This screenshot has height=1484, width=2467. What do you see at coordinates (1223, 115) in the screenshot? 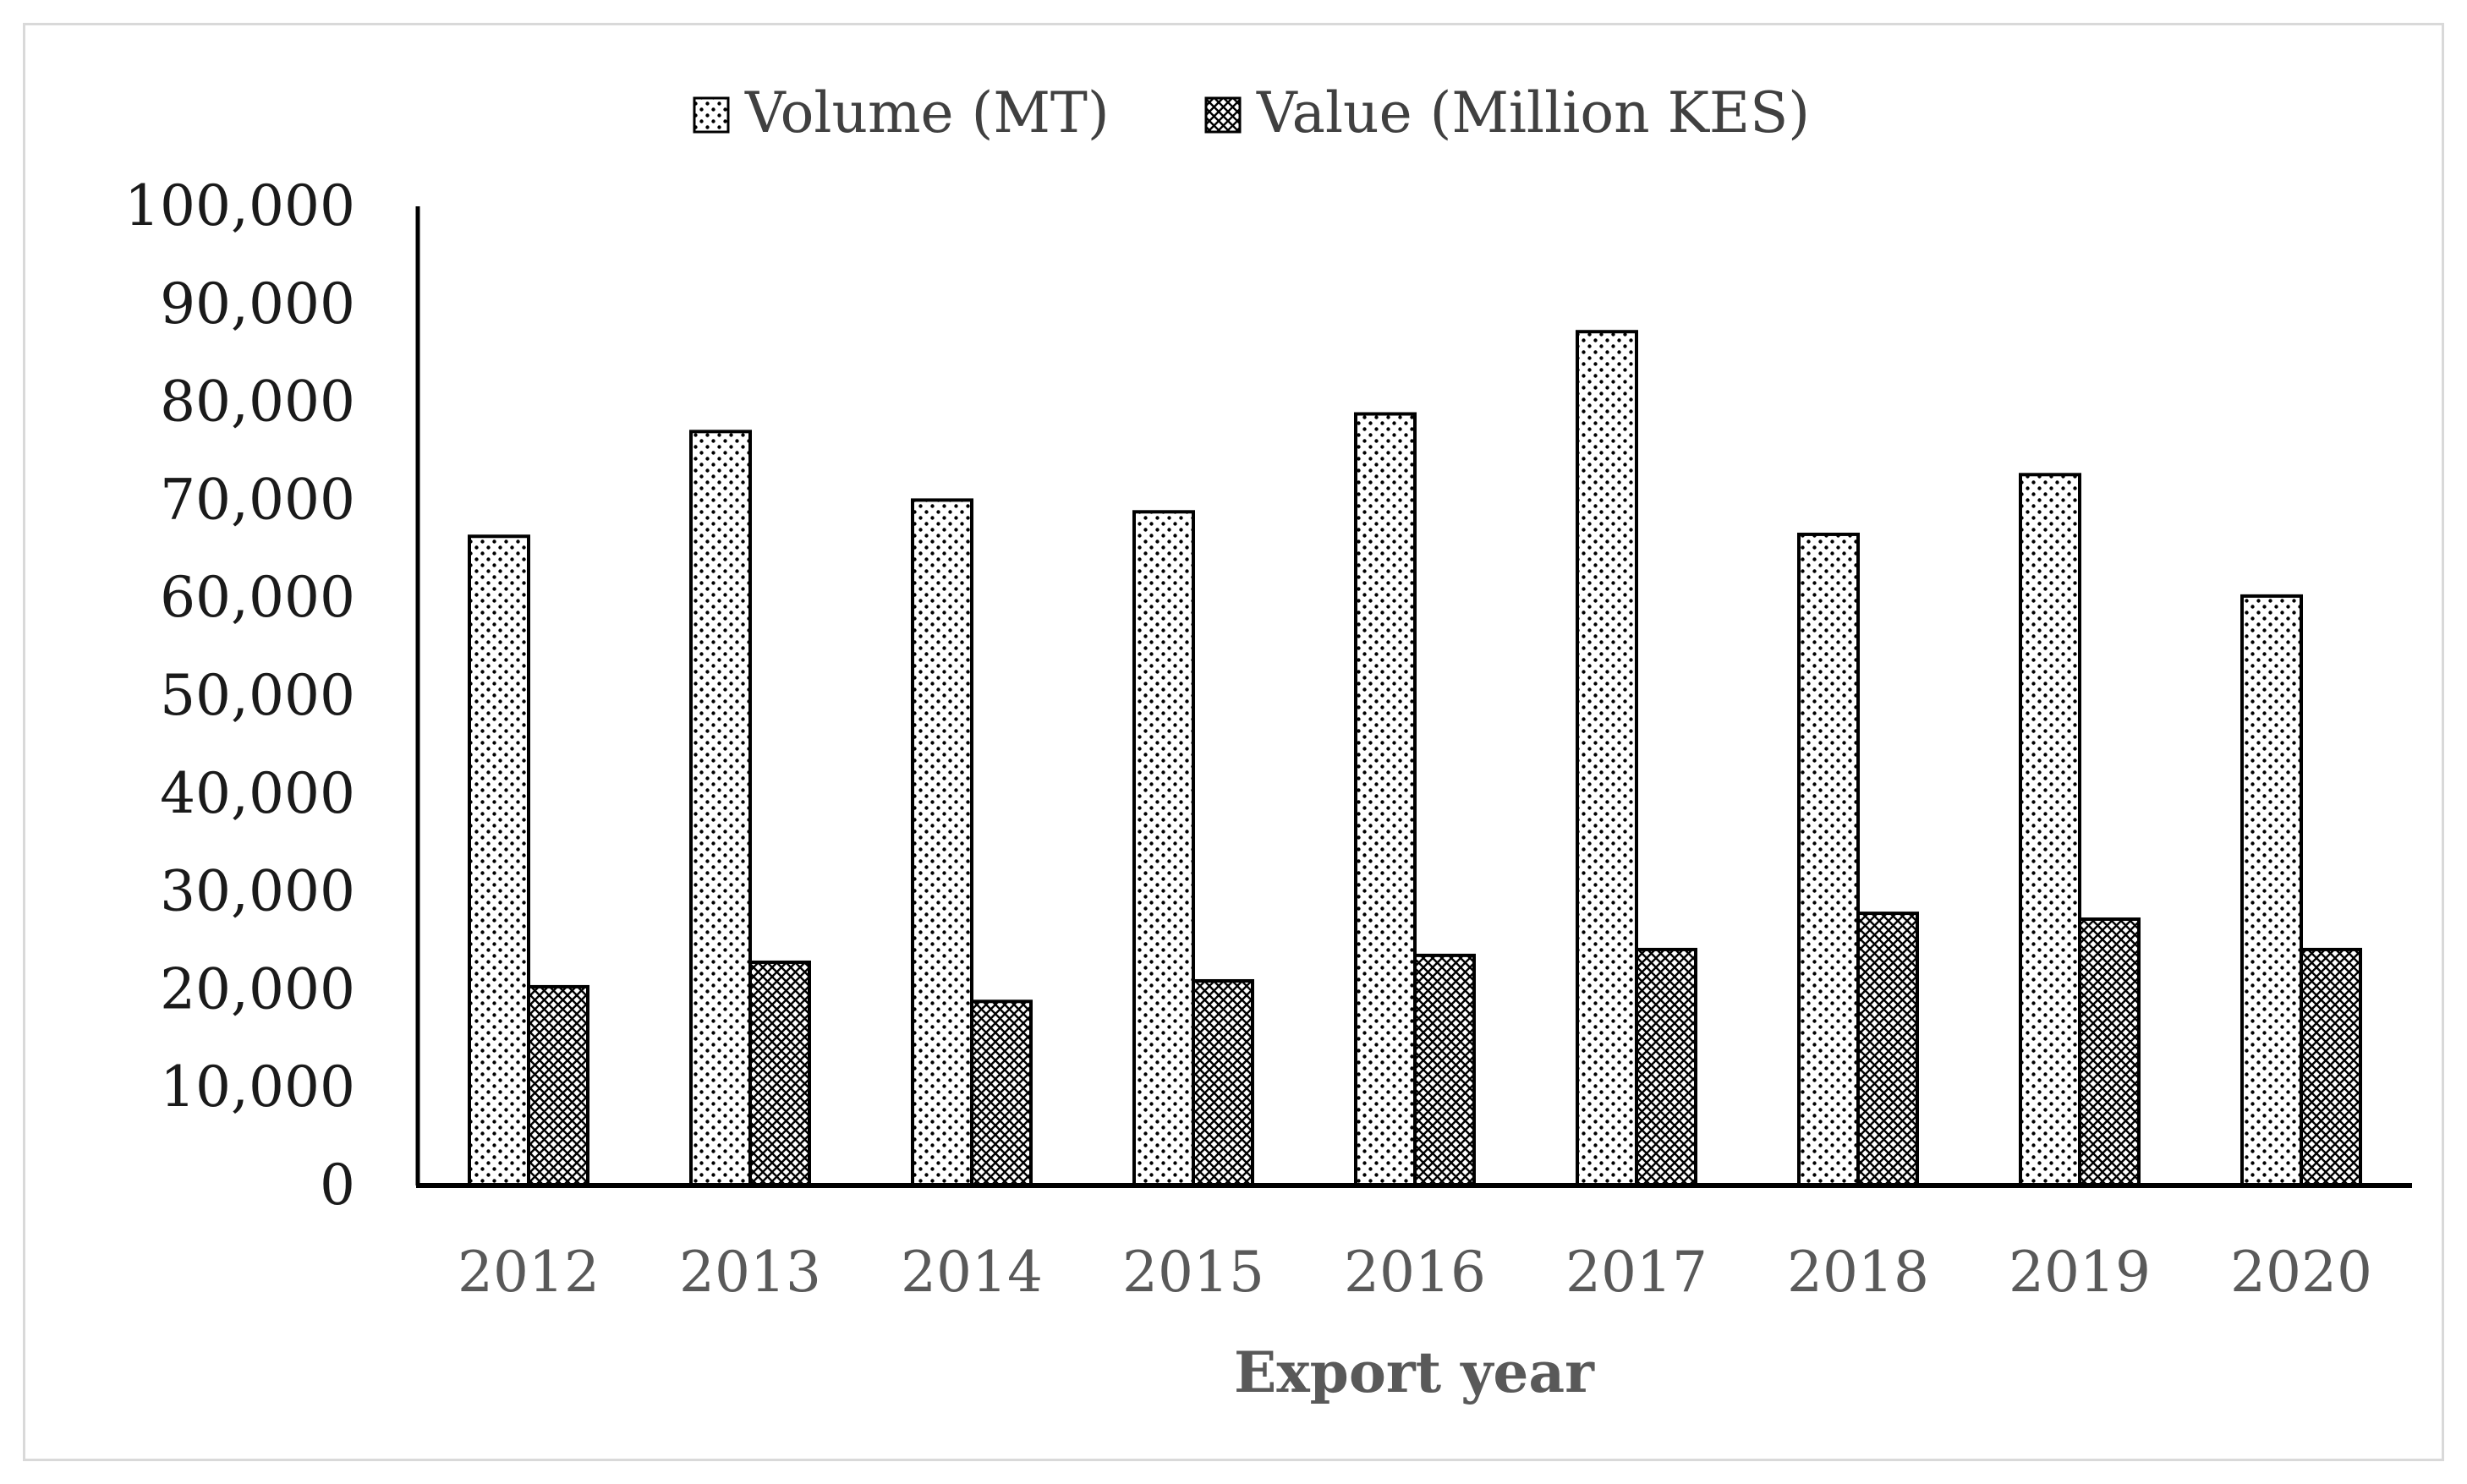
I see `legend-swatch-value` at bounding box center [1223, 115].